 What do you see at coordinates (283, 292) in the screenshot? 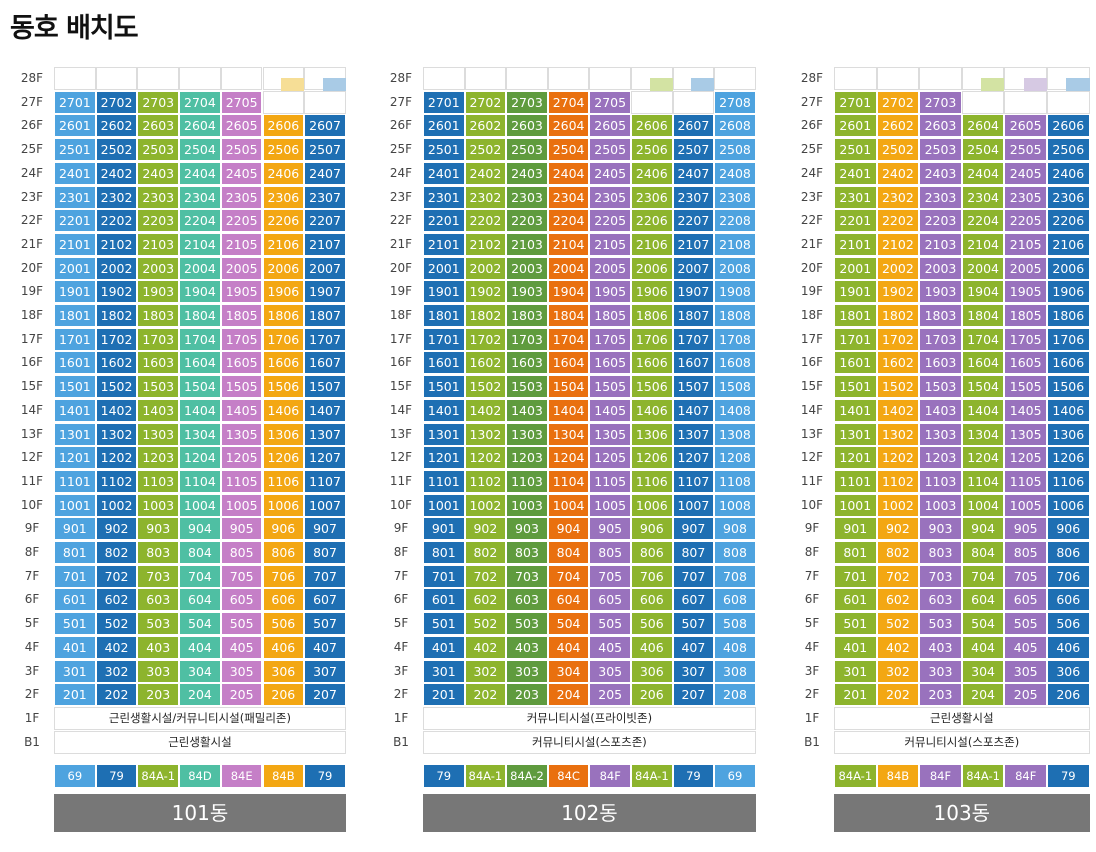
I see `unit-cell: 1906` at bounding box center [283, 292].